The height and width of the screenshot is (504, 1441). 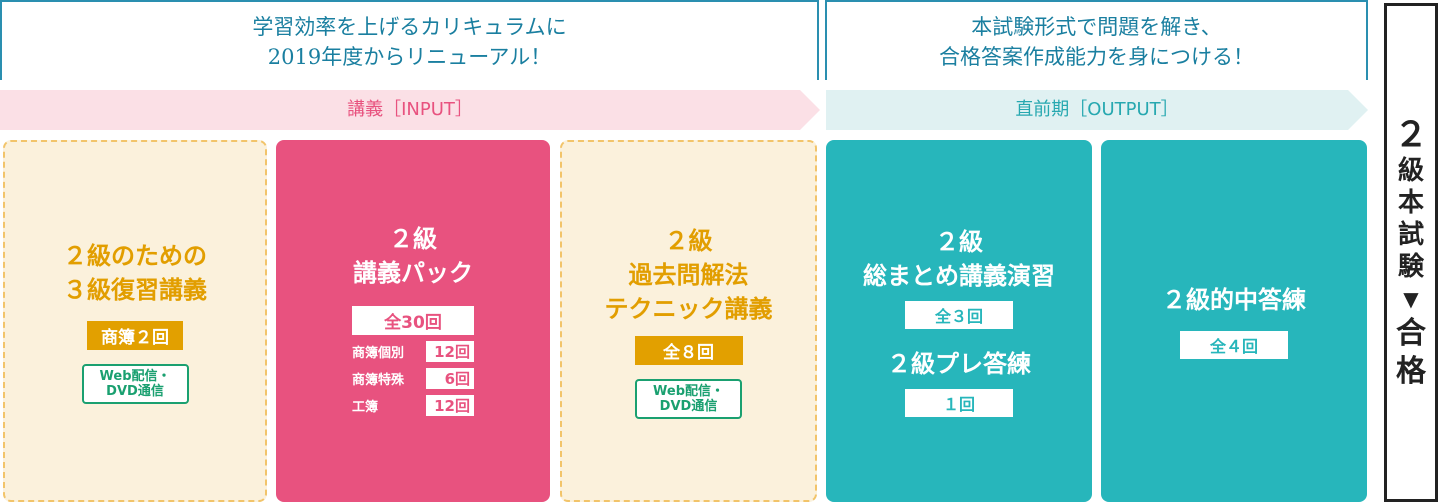 What do you see at coordinates (409, 27) in the screenshot?
I see `header-line: 学習効率を上げるカリキュラムに` at bounding box center [409, 27].